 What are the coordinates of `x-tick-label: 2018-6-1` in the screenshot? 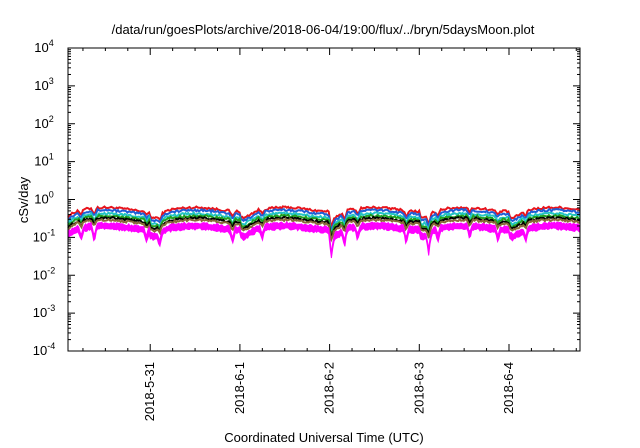 It's located at (239, 388).